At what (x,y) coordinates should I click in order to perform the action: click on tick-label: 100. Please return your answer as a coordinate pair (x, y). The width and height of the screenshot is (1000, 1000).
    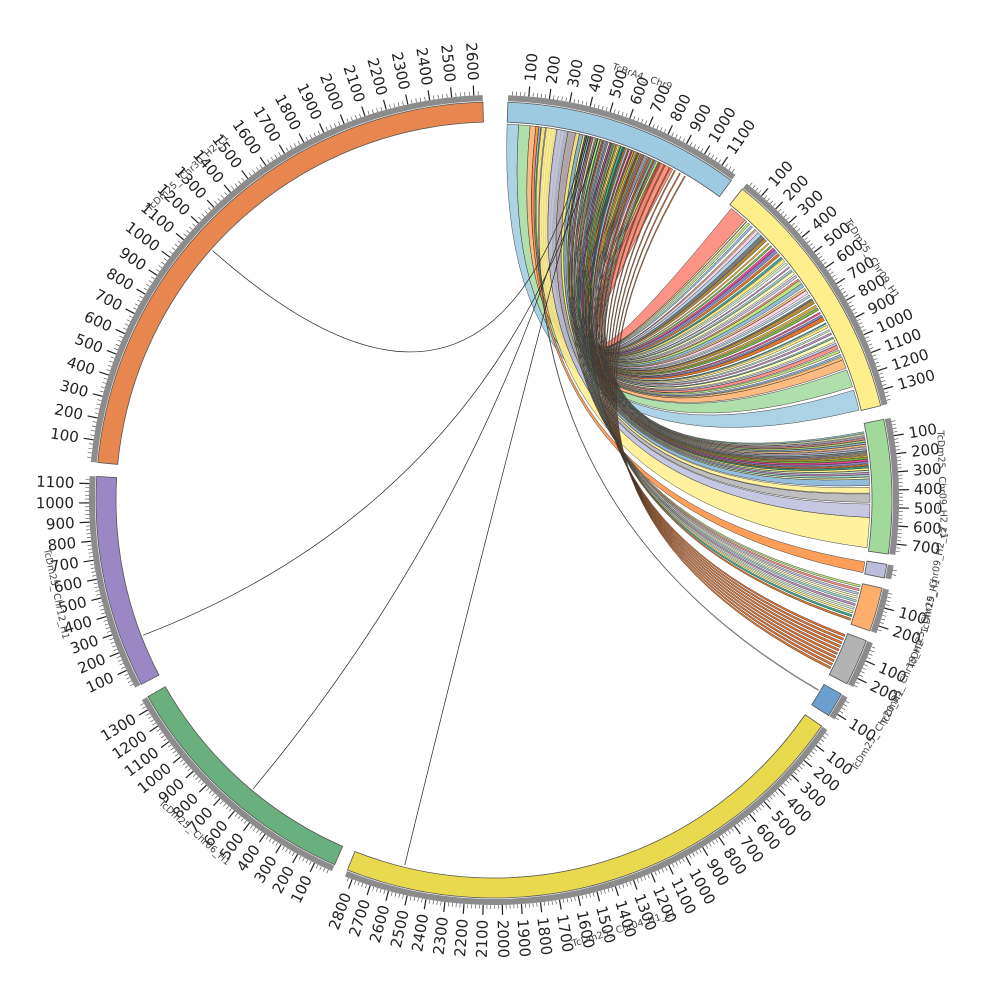
    Looking at the image, I should click on (922, 431).